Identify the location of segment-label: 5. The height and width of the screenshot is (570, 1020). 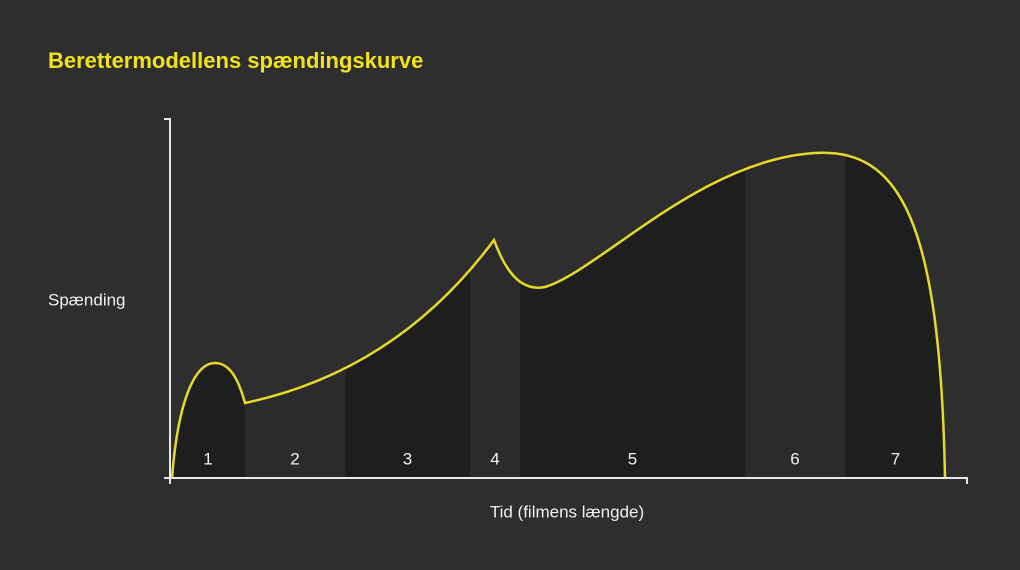
(632, 458).